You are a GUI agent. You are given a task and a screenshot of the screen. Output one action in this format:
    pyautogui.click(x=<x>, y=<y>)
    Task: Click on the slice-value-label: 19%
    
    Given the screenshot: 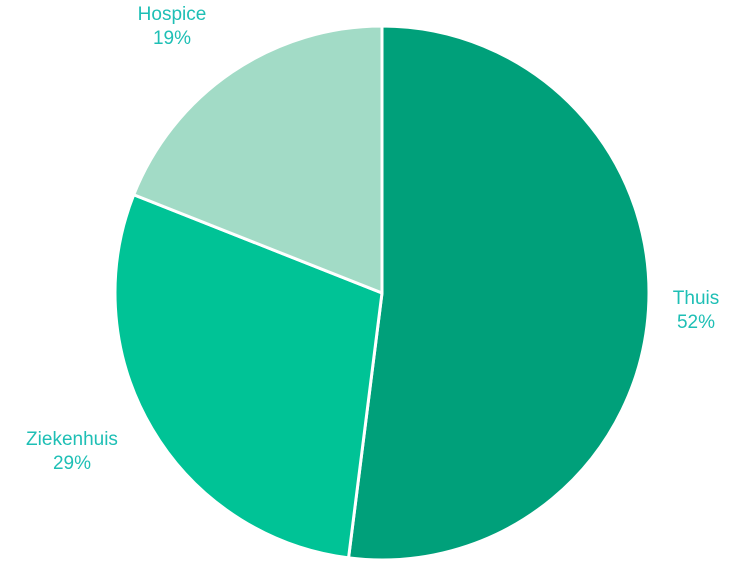 What is the action you would take?
    pyautogui.click(x=172, y=38)
    